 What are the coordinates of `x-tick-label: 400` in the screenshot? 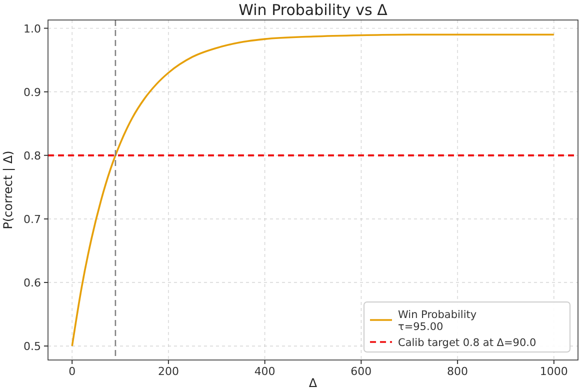 It's located at (265, 371).